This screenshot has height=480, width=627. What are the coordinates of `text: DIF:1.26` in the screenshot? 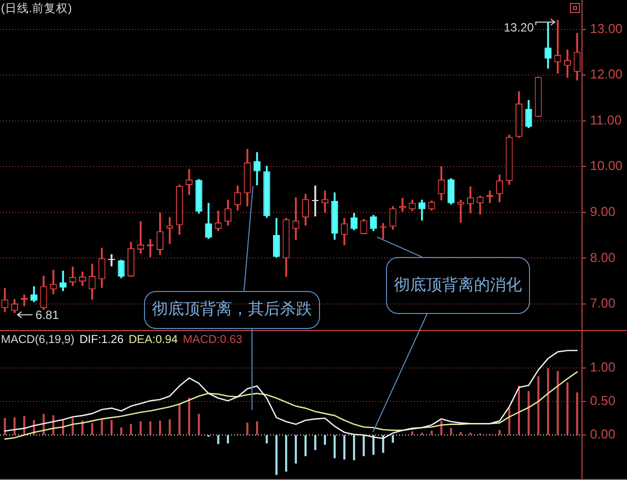 It's located at (102, 340).